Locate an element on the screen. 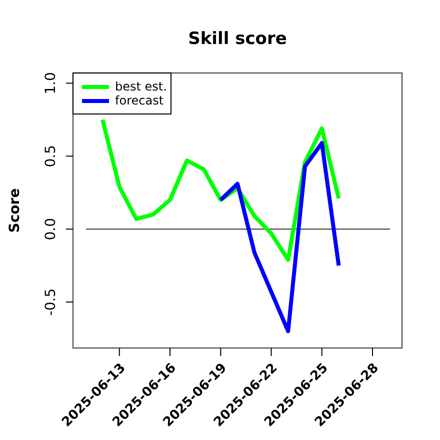 The width and height of the screenshot is (440, 440). y-tick-label: 0.5 is located at coordinates (50, 156).